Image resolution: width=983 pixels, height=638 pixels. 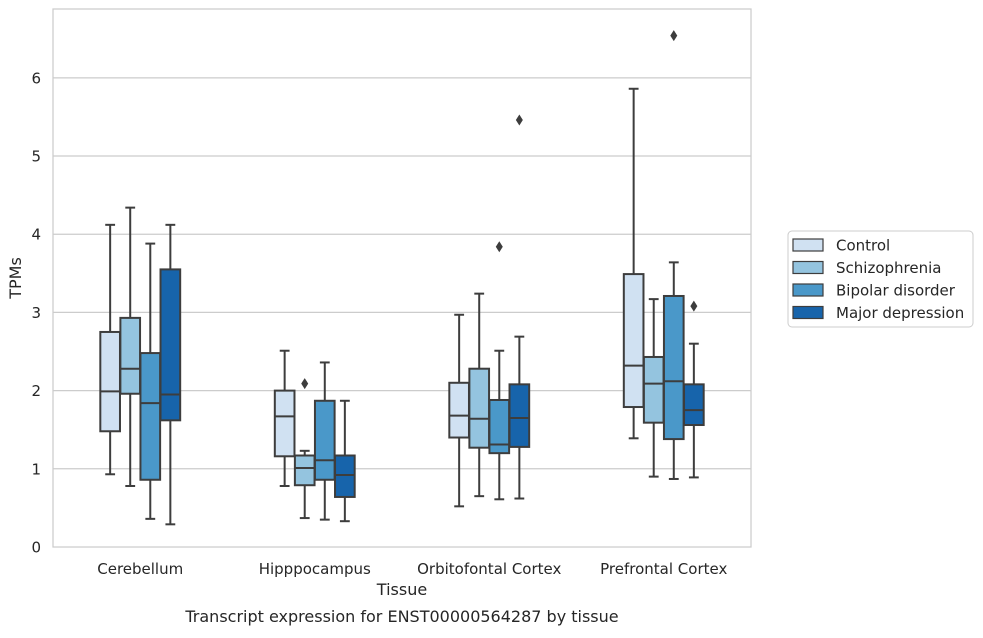 I want to click on y-tick-label: 4, so click(x=36, y=235).